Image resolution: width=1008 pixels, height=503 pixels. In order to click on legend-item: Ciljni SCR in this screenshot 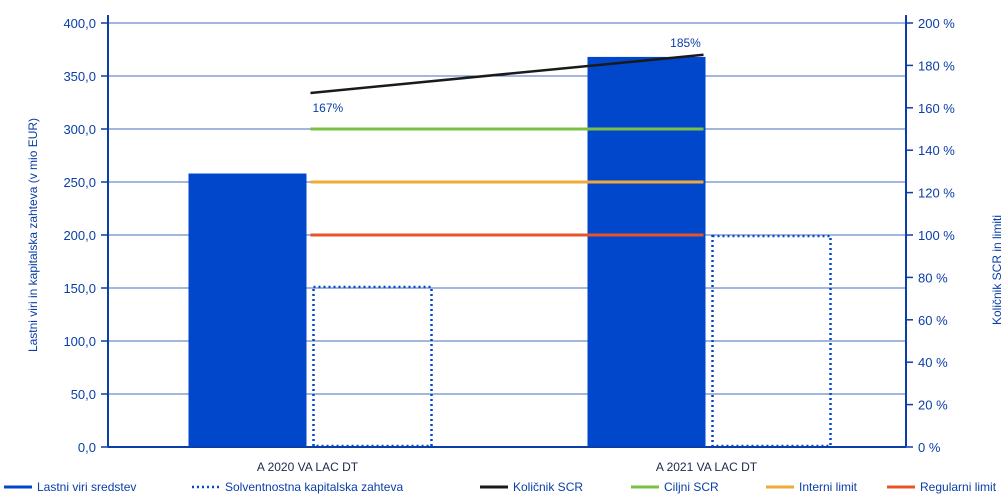, I will do `click(675, 487)`.